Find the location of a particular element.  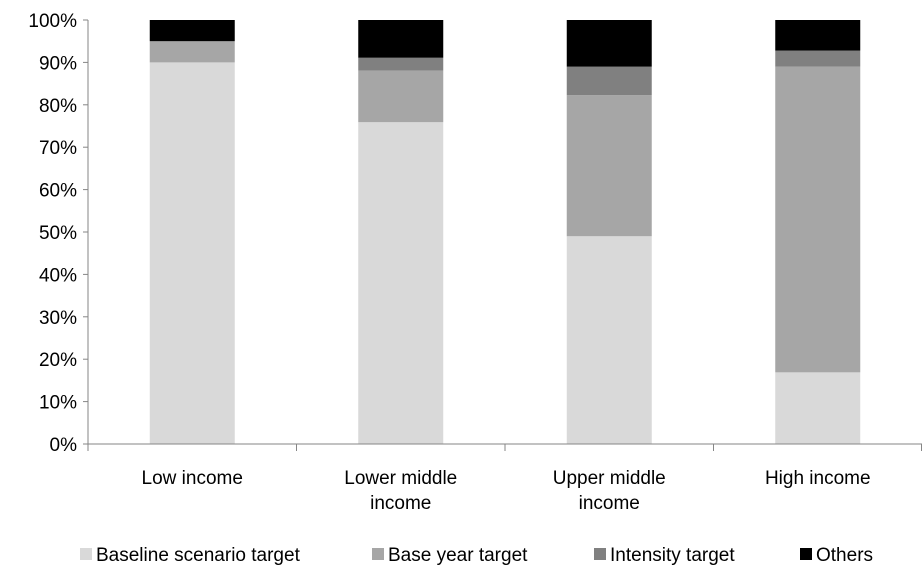

y-tick-label: 10% is located at coordinates (58, 403).